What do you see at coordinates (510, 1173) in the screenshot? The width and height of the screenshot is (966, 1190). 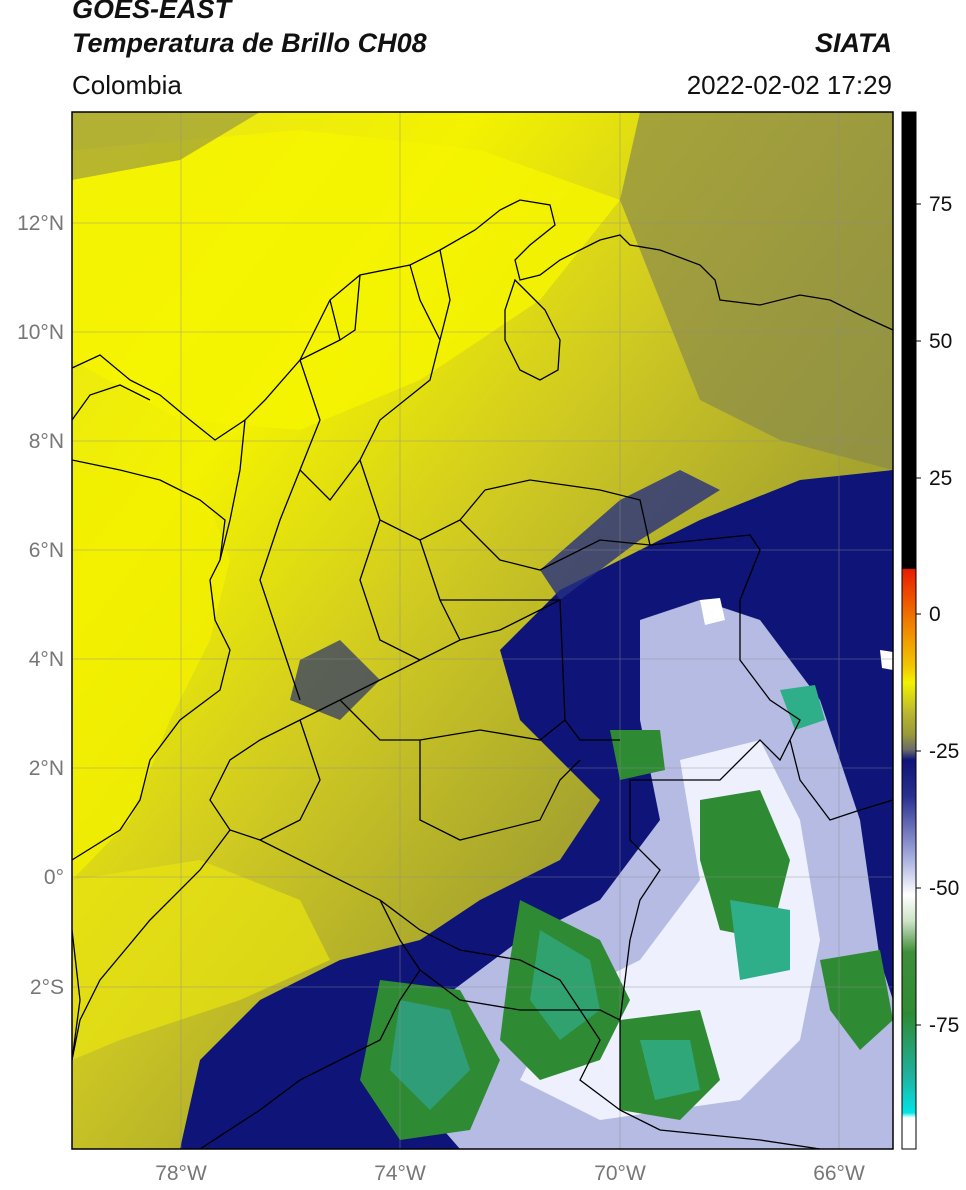 I see `longitude-labels: 78°W 74°W 70°W 66°W` at bounding box center [510, 1173].